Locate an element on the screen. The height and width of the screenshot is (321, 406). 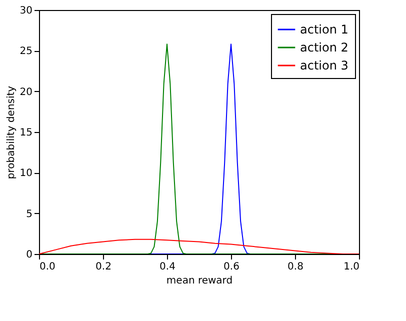
legend-label: action 1 is located at coordinates (324, 29).